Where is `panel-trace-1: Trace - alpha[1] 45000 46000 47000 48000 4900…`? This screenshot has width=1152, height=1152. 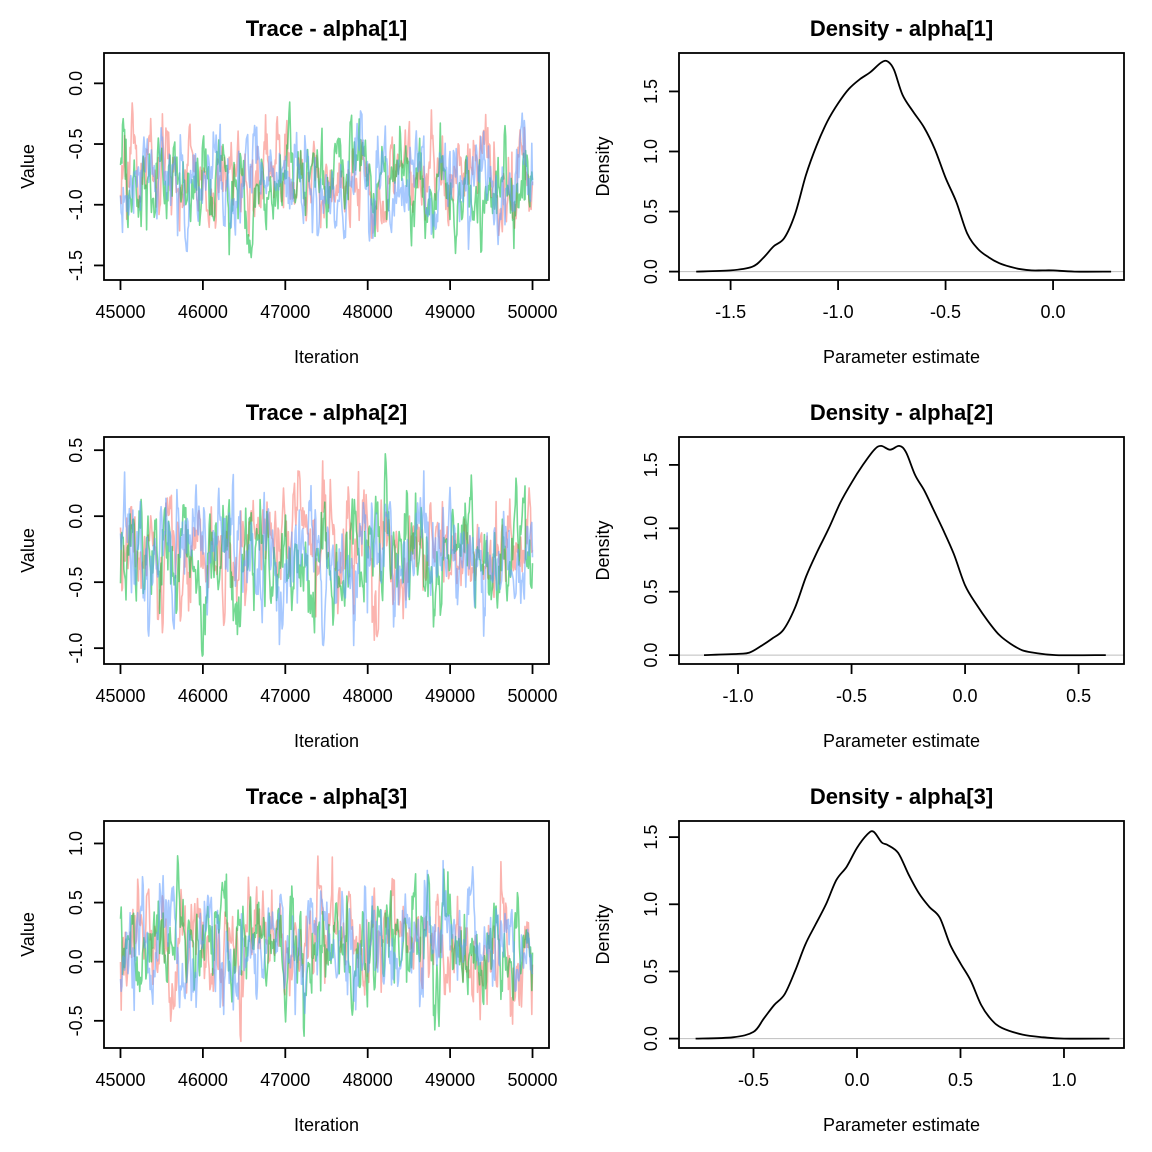 panel-trace-1: Trace - alpha[1] 45000 46000 47000 48000 4900… is located at coordinates (288, 191).